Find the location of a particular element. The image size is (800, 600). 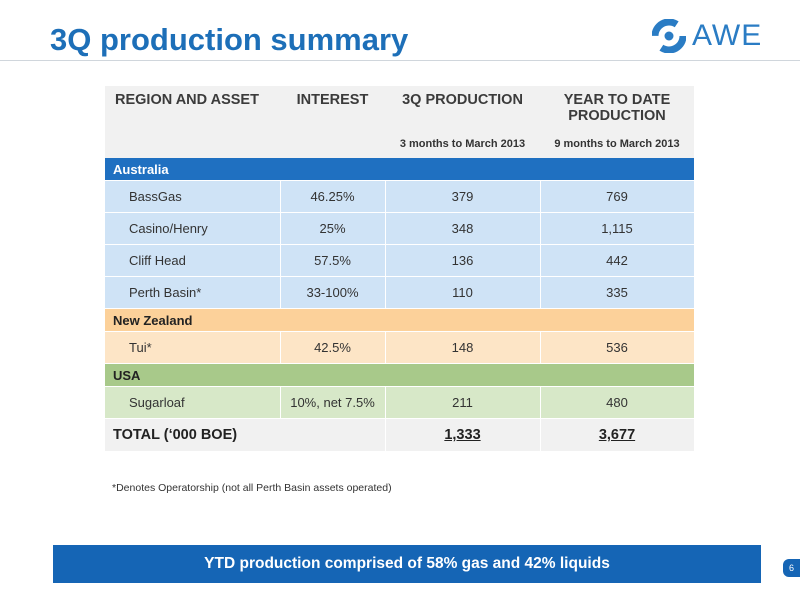

region-label: New Zealand is located at coordinates (400, 320).